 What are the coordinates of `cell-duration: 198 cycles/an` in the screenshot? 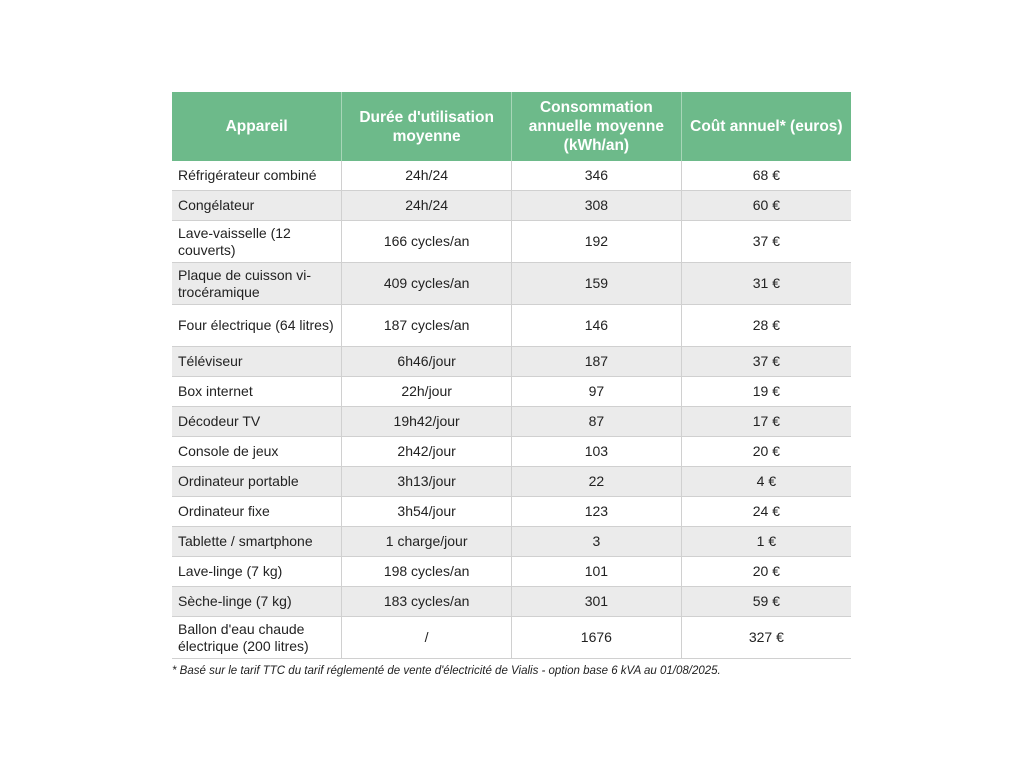 It's located at (426, 571).